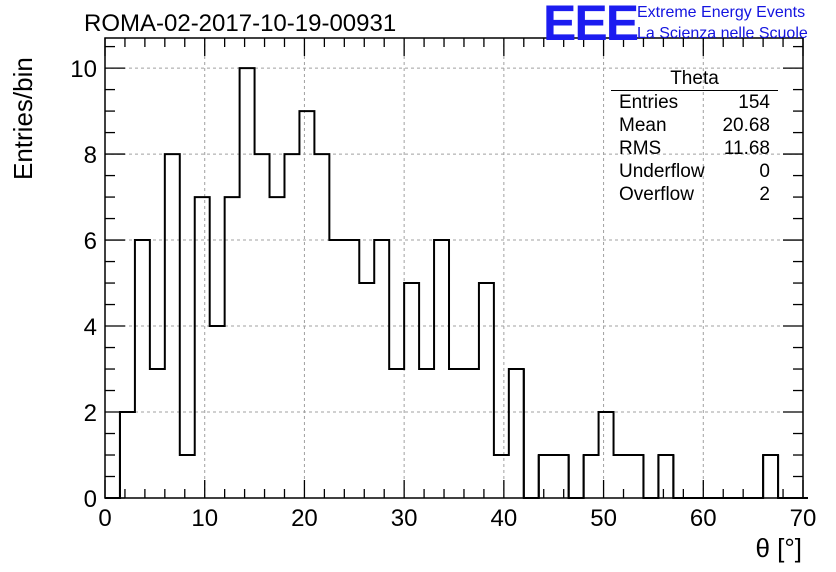 This screenshot has width=836, height=572. Describe the element at coordinates (240, 23) in the screenshot. I see `chart-title: ROMA-02-2017-10-19-00931` at that location.